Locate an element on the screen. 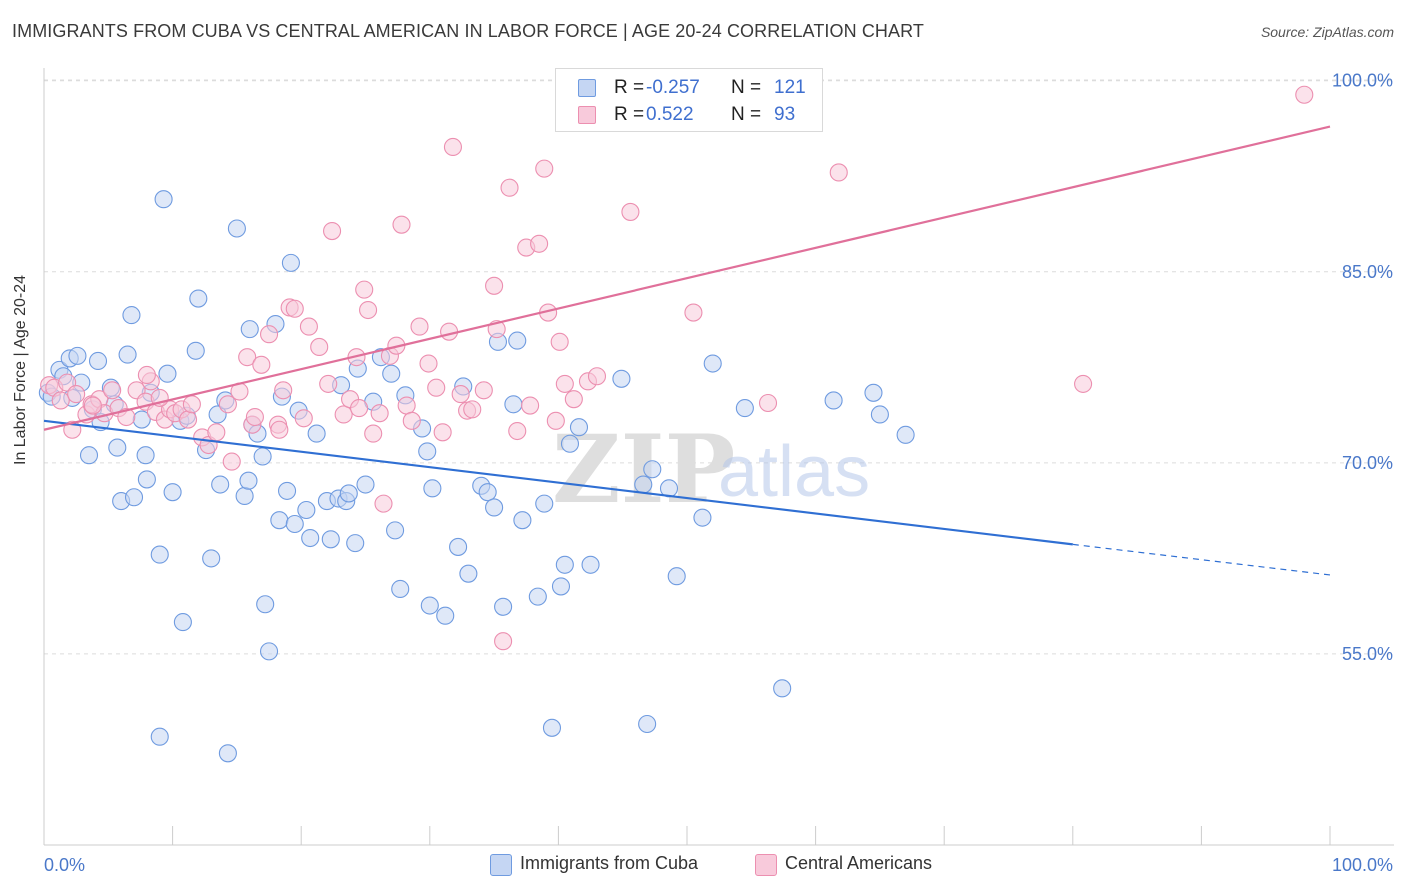 This screenshot has width=1406, height=892. x-tick-labels: 0.0% 100.0% is located at coordinates (718, 865).